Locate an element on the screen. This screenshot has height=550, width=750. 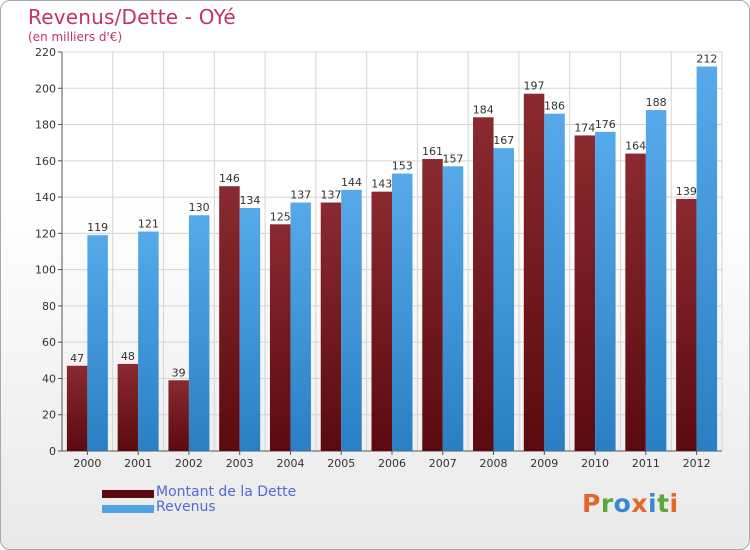
x-tick-label: 2009 is located at coordinates (544, 463).